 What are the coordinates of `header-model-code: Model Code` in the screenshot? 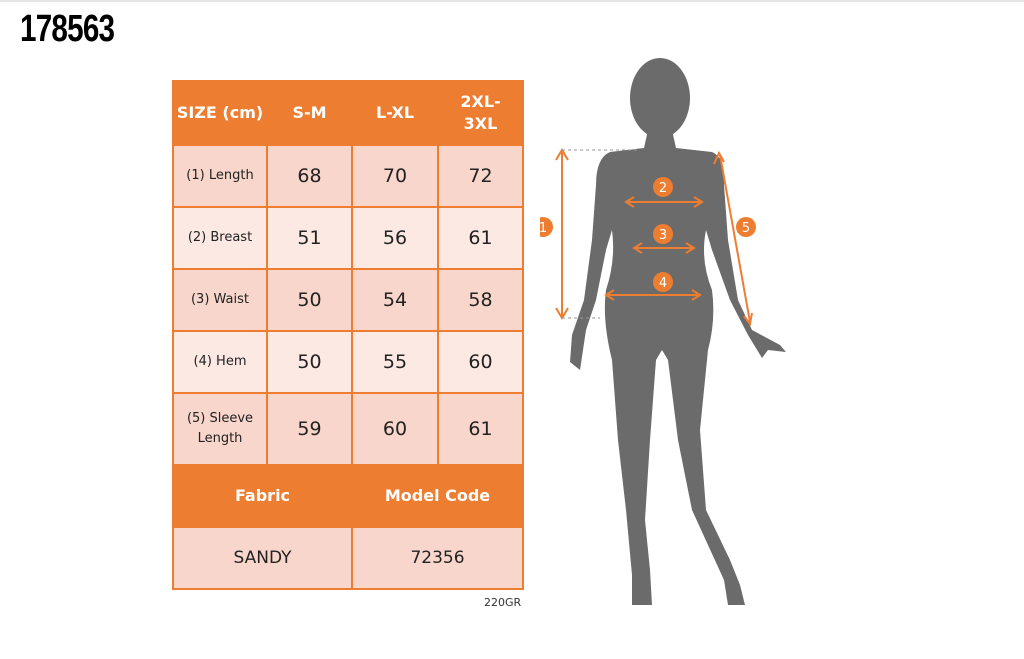 It's located at (437, 495).